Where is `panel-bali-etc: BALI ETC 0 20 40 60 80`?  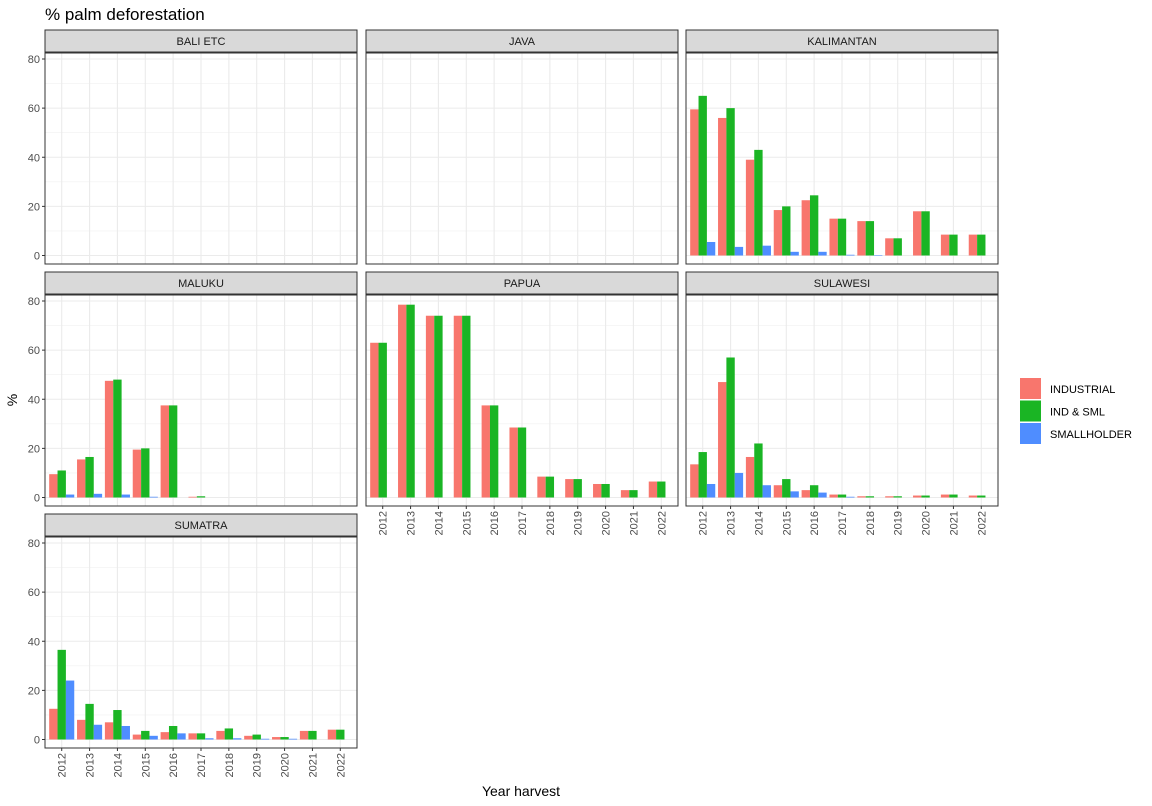 panel-bali-etc: BALI ETC 0 20 40 60 80 is located at coordinates (193, 147).